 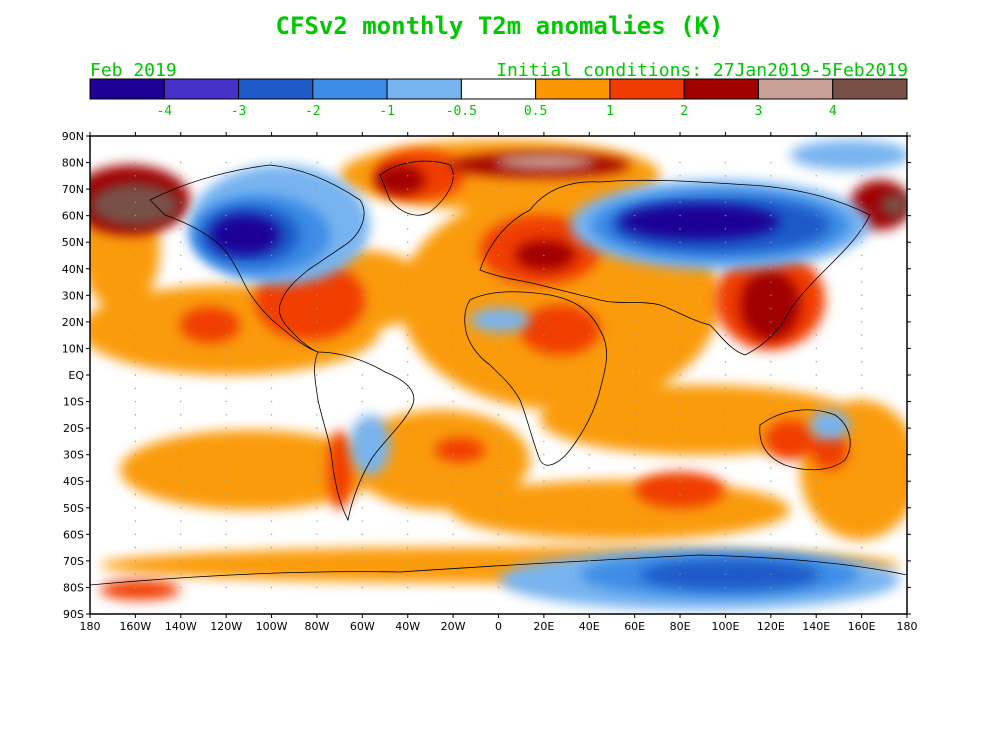 I want to click on lon-label: 100W, so click(x=272, y=626).